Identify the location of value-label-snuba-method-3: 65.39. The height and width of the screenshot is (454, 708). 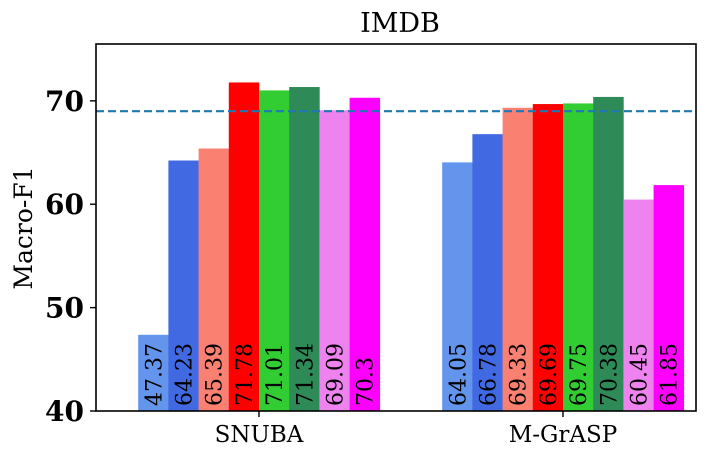
(215, 374).